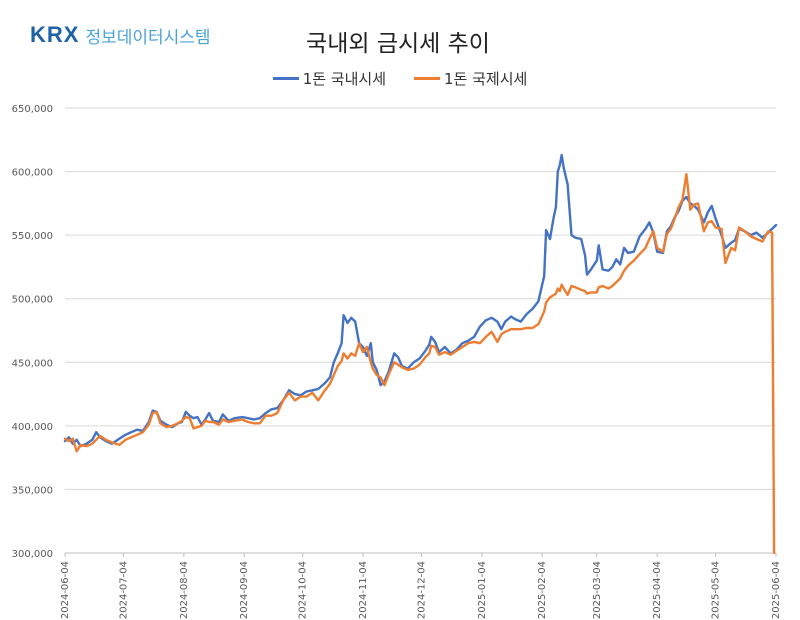 This screenshot has height=620, width=800. Describe the element at coordinates (398, 44) in the screenshot. I see `chart-title-text: 국내외 금시세 추이` at that location.